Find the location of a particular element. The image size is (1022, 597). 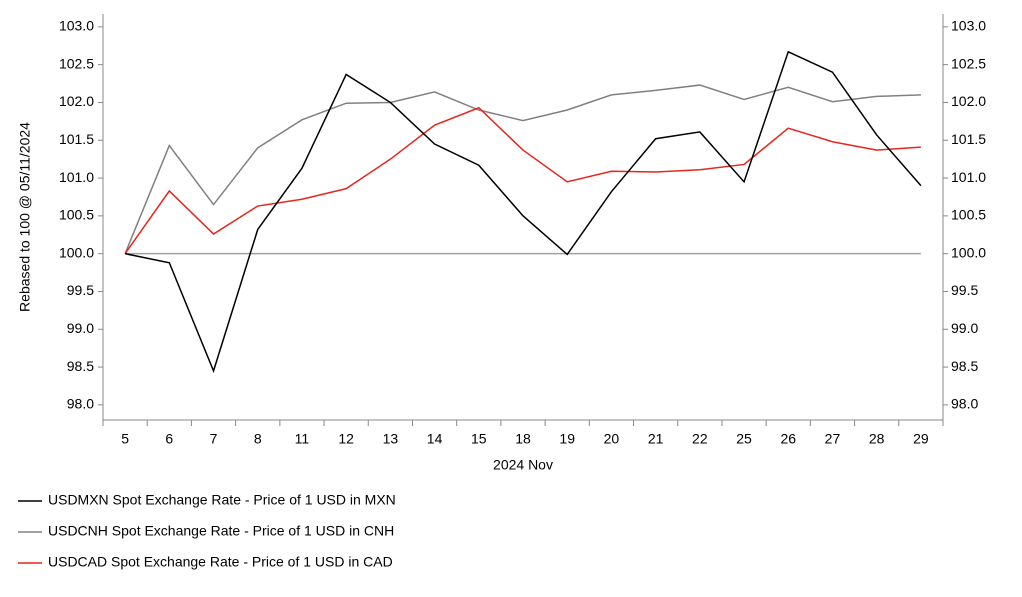

x-tick-label: 19 is located at coordinates (567, 439).